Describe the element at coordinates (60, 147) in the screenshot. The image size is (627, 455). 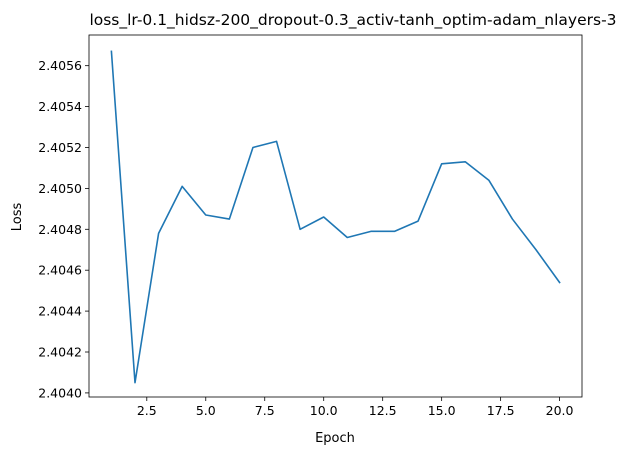
I see `y-tick-label: 2.4052` at that location.